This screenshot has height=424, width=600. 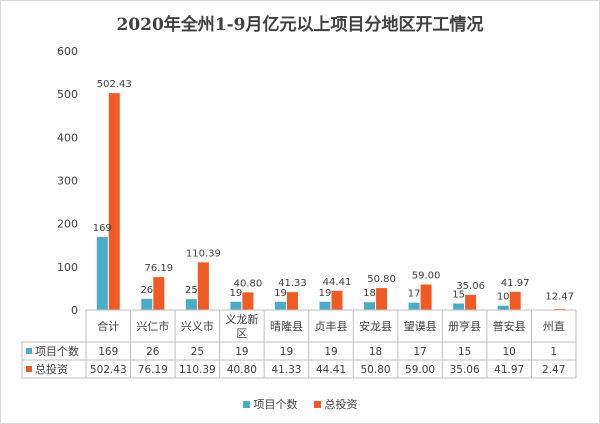 What do you see at coordinates (197, 370) in the screenshot?
I see `table-cell-investment: 110.39` at bounding box center [197, 370].